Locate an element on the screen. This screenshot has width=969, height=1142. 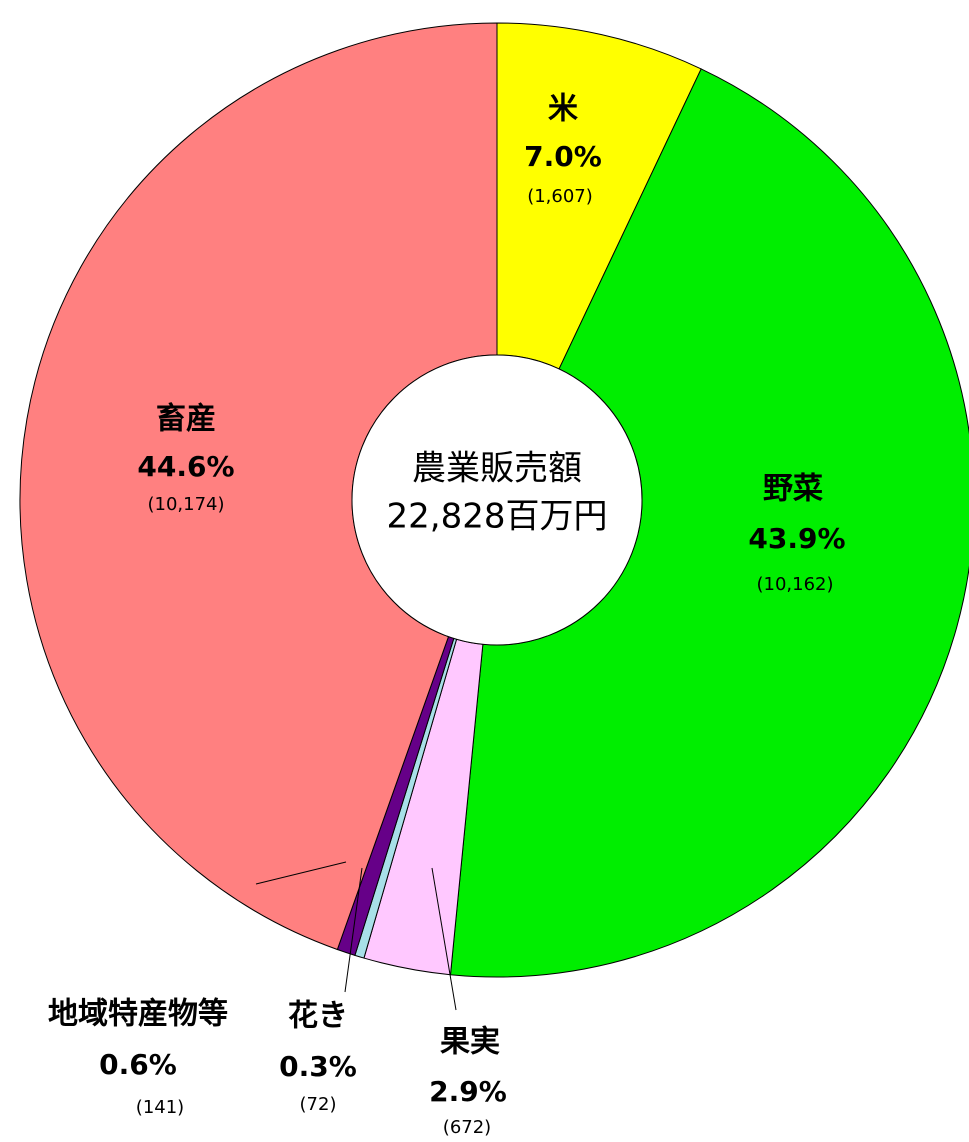
donut-hole is located at coordinates (497, 500).